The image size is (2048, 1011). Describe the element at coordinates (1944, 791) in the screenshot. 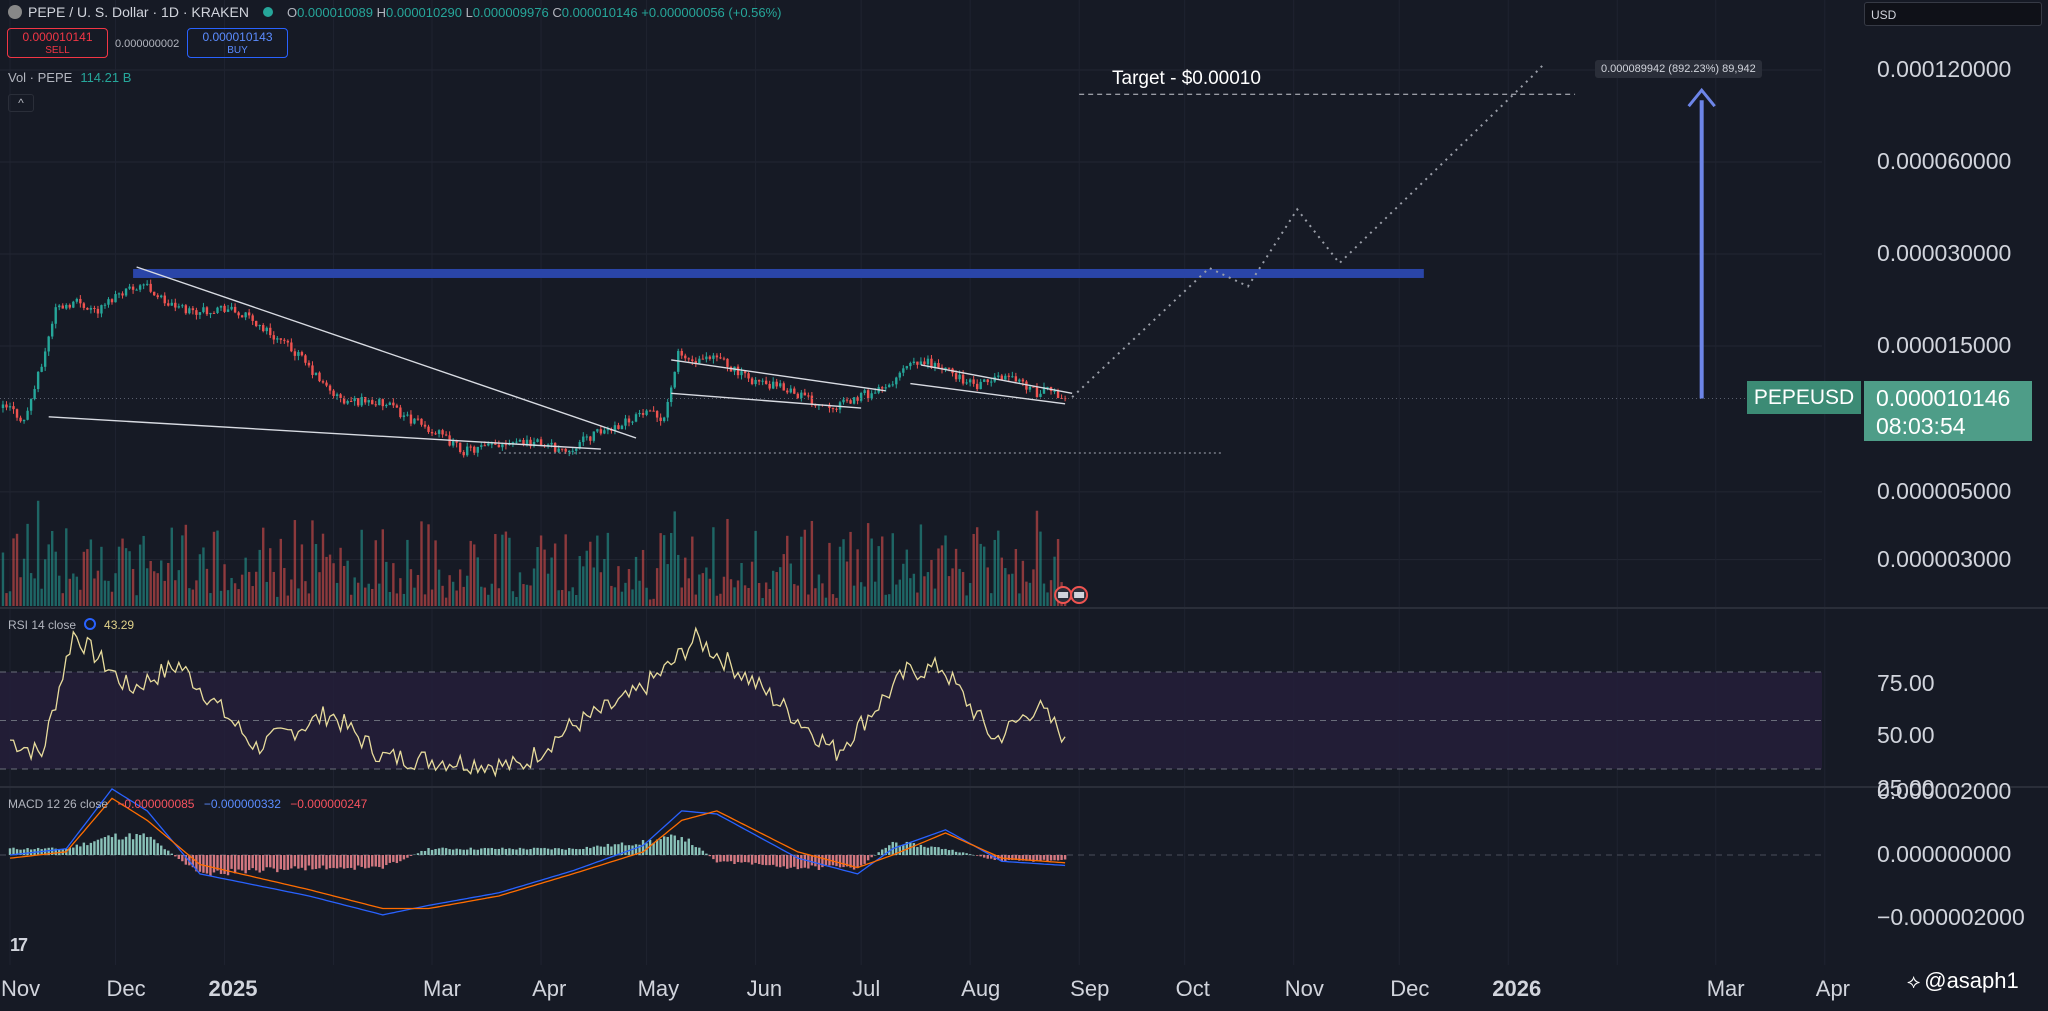

I see `macd-tick-label: 0.000002000` at that location.